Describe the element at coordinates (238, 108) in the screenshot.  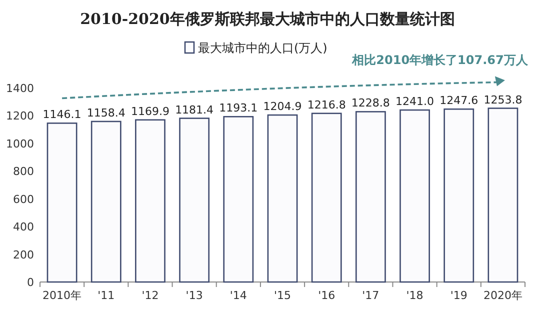
I see `text: 1193.1` at that location.